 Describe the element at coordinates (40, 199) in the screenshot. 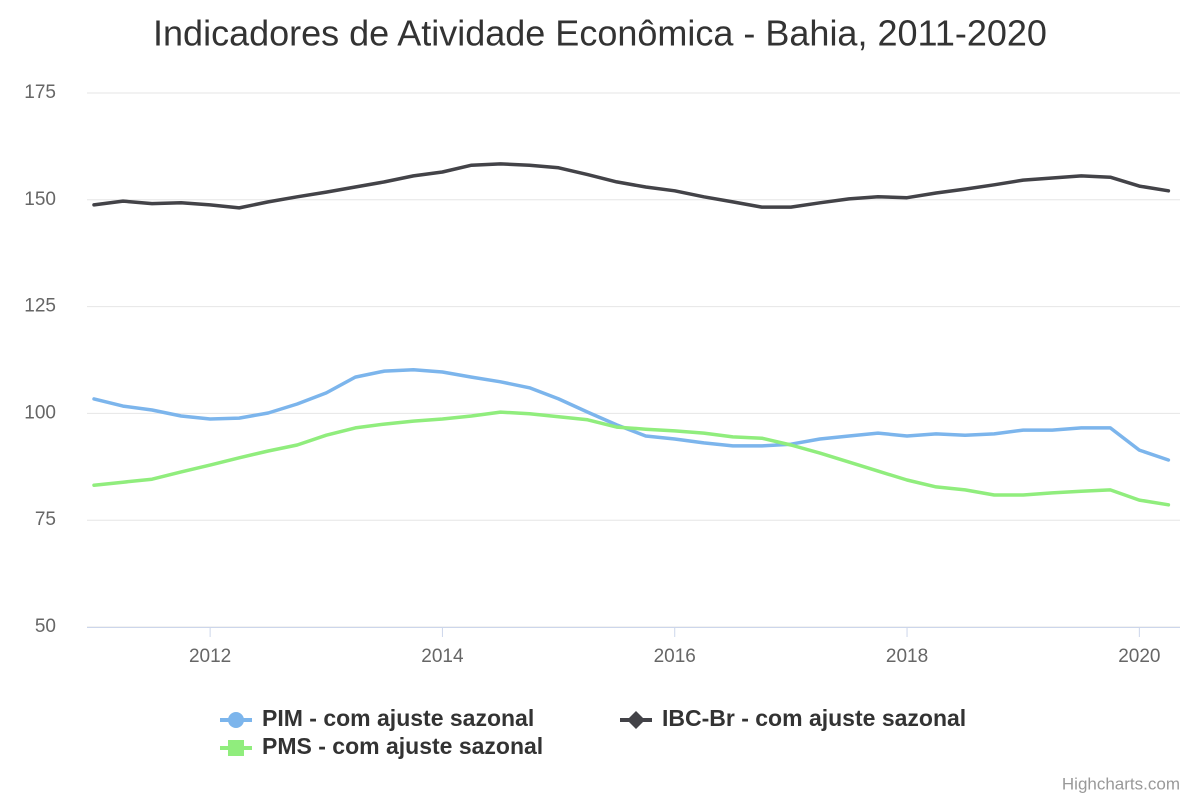

I see `y-tick-label: 150` at that location.